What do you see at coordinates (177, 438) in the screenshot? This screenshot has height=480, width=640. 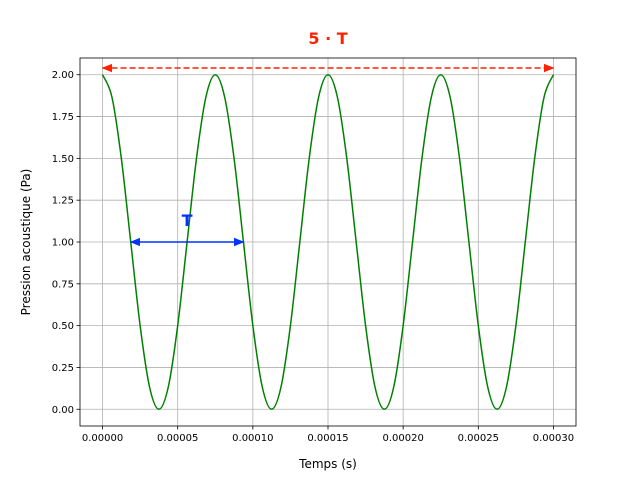 I see `x-tick-label: 0.00005` at bounding box center [177, 438].